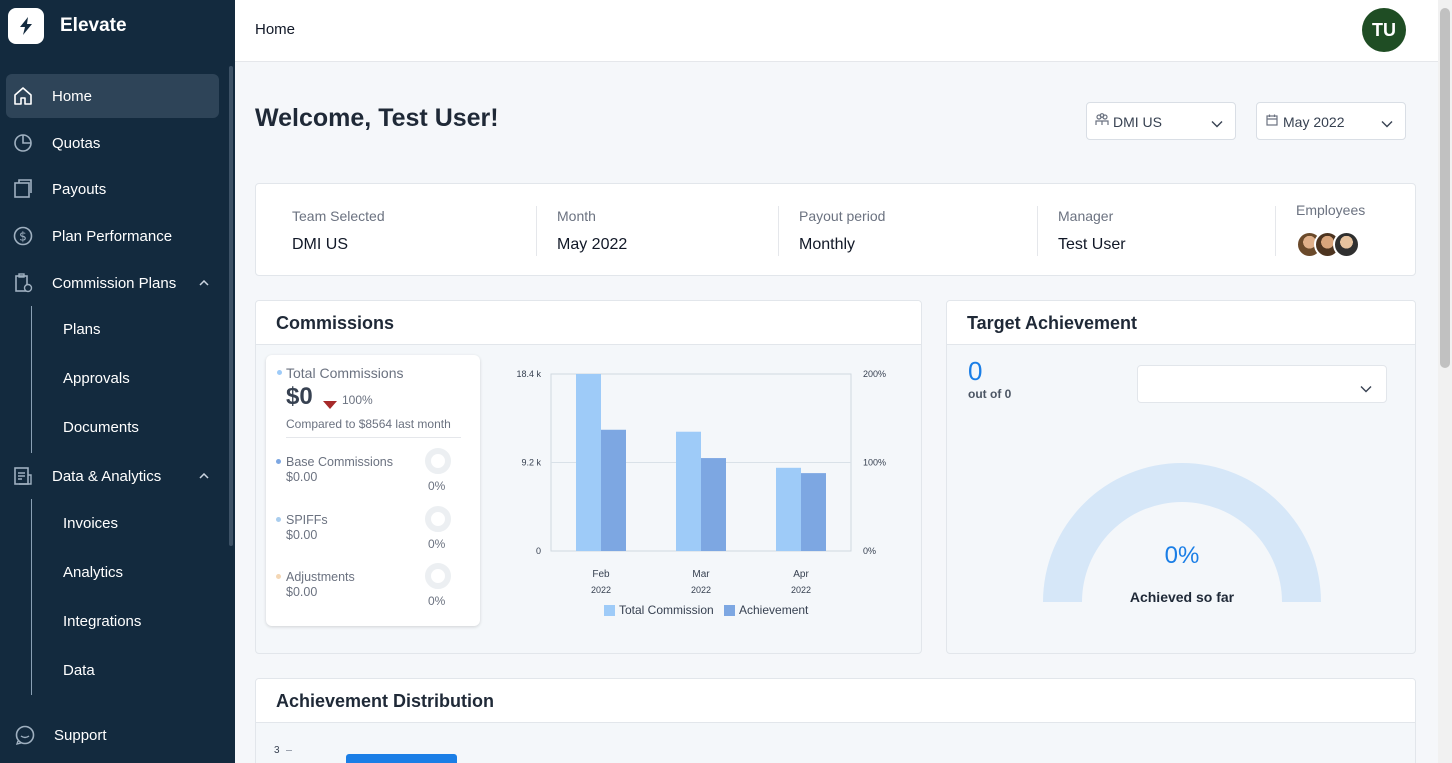 The height and width of the screenshot is (763, 1452). What do you see at coordinates (377, 118) in the screenshot?
I see `page-title: Welcome, Test User!` at bounding box center [377, 118].